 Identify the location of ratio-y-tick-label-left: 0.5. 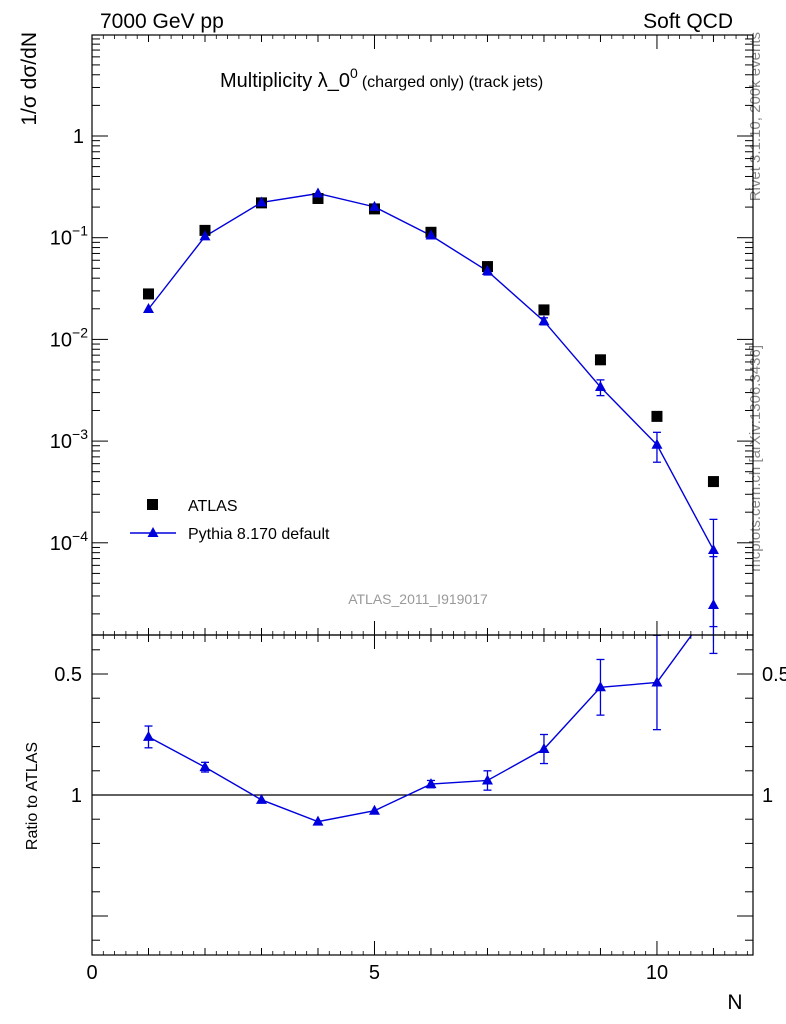
(68, 675).